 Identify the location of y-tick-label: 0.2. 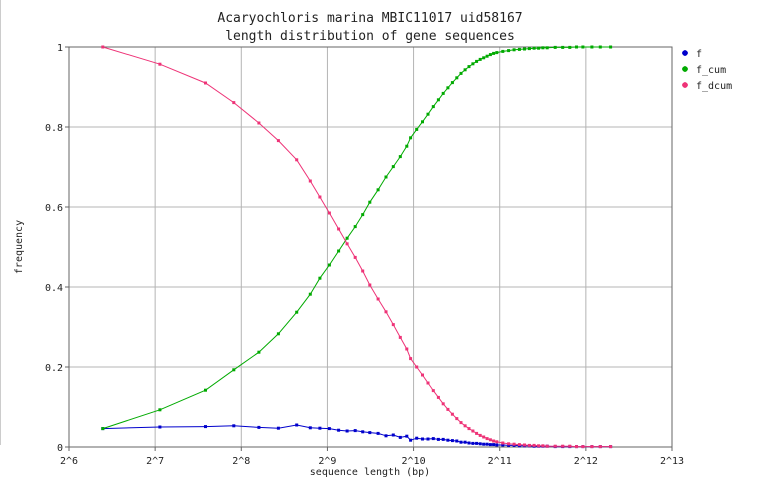
(54, 368).